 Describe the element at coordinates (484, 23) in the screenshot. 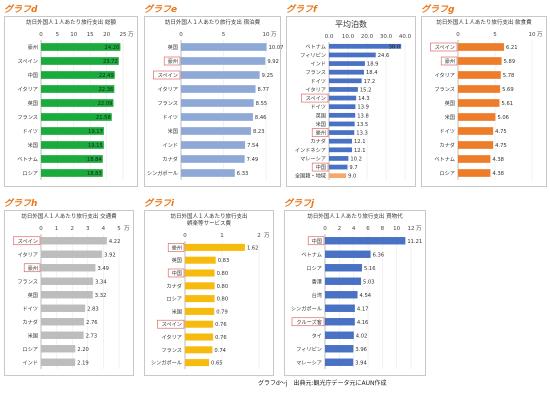

I see `chart-title-line: 訪日外国人１人あたり旅行支出 飲食費` at that location.